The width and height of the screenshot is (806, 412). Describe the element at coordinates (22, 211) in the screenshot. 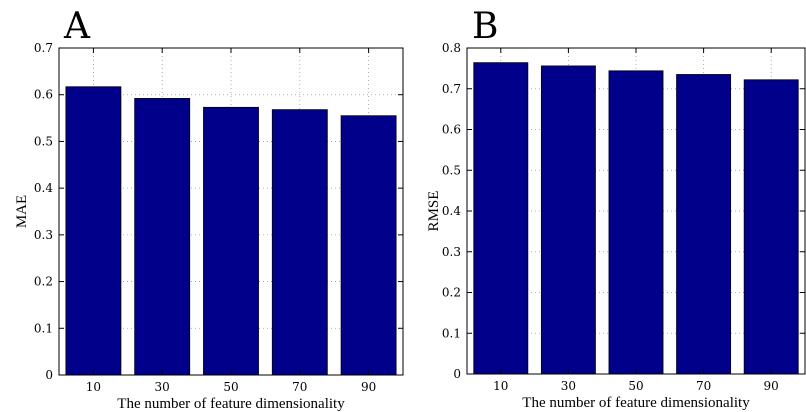

I see `y-axis-label: MAE` at that location.